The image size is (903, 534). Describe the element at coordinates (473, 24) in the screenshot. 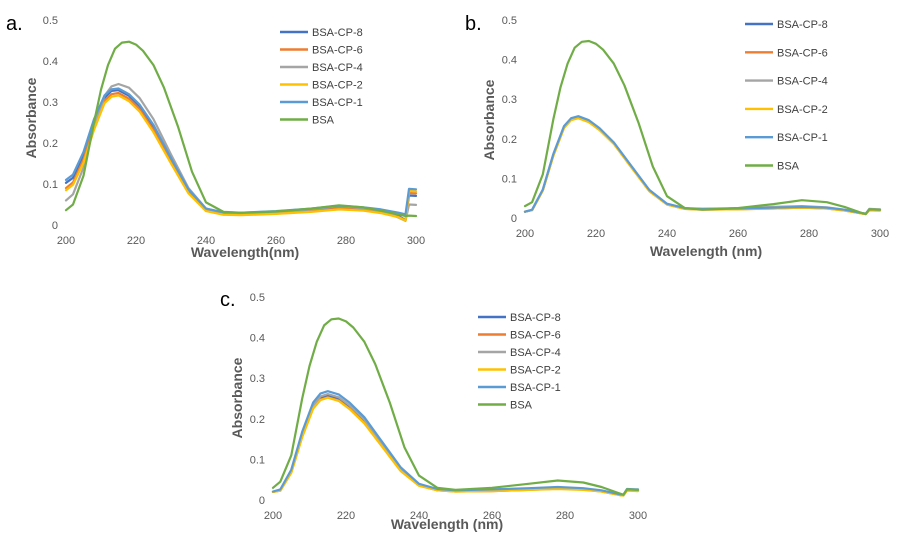

I see `panel-letter: b.` at that location.